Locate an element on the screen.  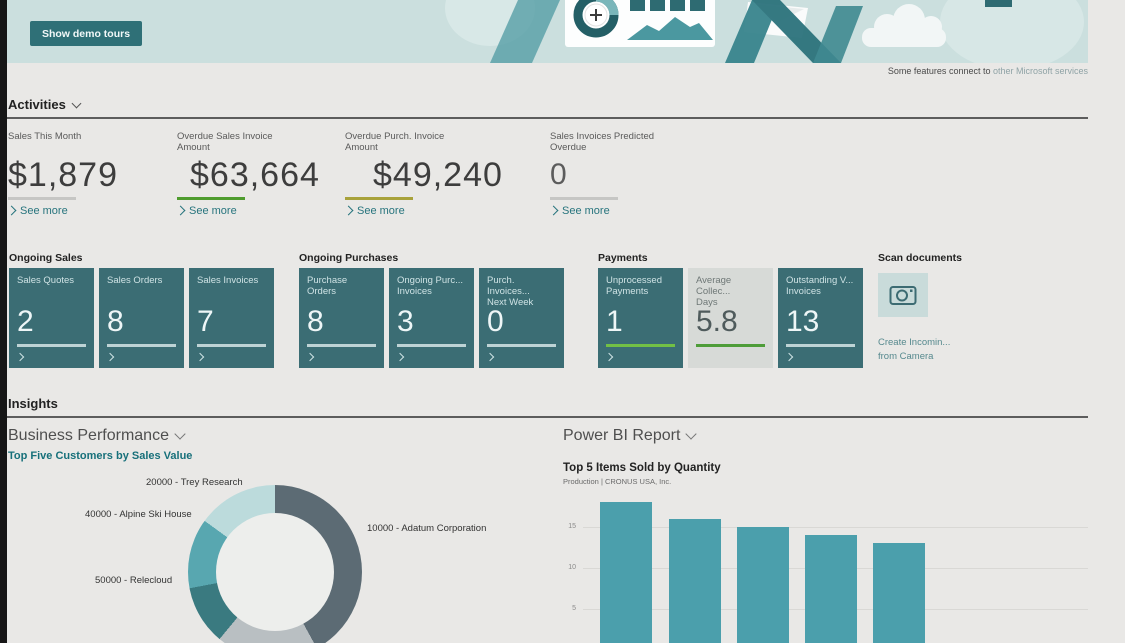
banner-mountain-chart-icon is located at coordinates (670, 28).